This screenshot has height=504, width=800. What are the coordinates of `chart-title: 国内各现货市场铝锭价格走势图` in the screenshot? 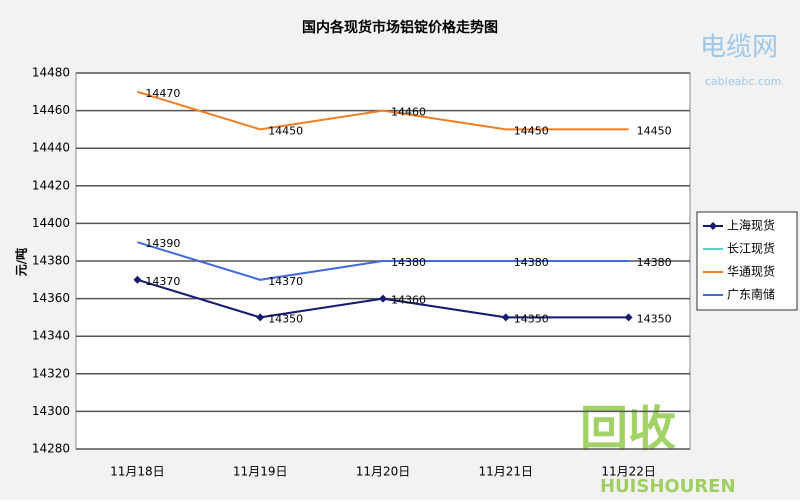 It's located at (400, 27).